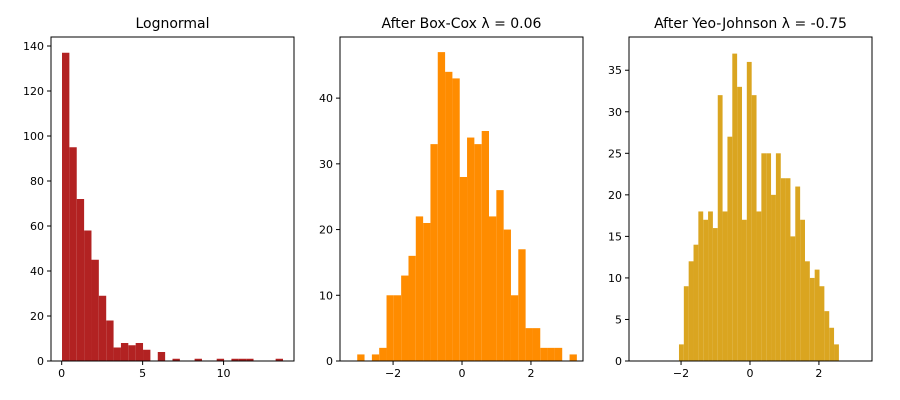 Image resolution: width=900 pixels, height=400 pixels. I want to click on y-tick-label: 5, so click(618, 319).